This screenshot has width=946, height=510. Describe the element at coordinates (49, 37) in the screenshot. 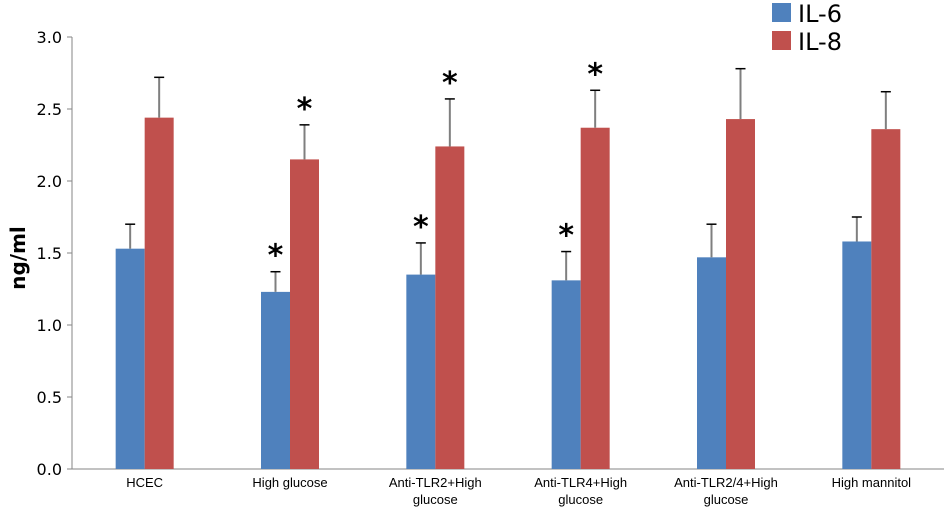

I see `y-tick-label: 3.0` at that location.